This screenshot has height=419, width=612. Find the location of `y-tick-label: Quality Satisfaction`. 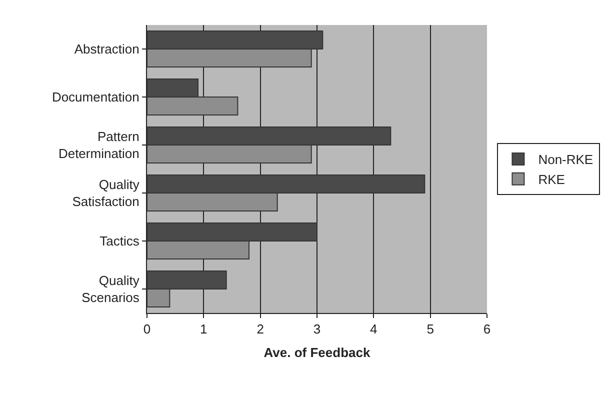

y-tick-label: Quality Satisfaction is located at coordinates (106, 193).